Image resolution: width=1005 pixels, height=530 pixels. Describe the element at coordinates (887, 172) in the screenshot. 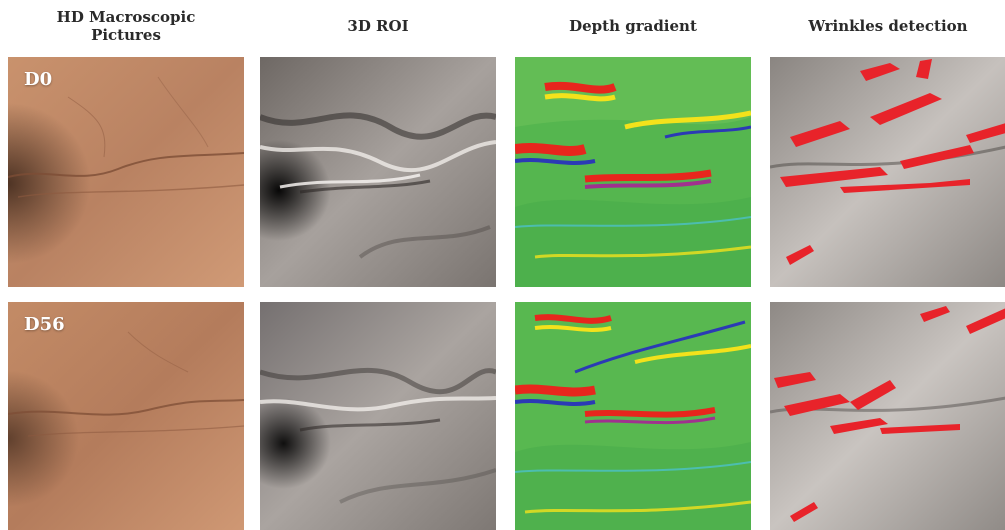

I see `wrinkles-detection-d0` at that location.